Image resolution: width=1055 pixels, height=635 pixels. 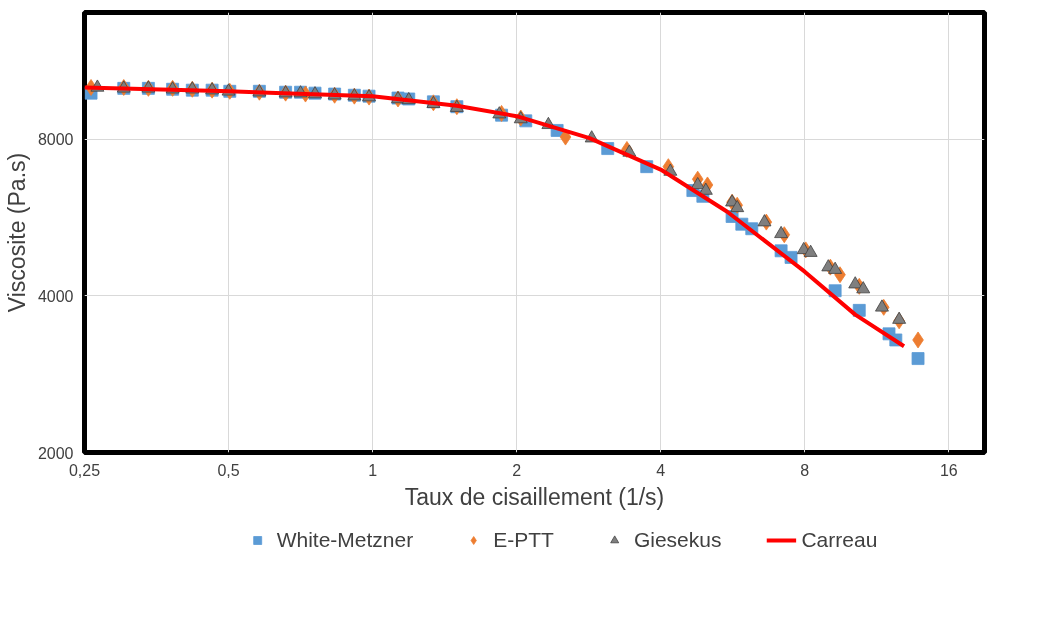 I want to click on x-tick-label: 16, so click(x=948, y=470).